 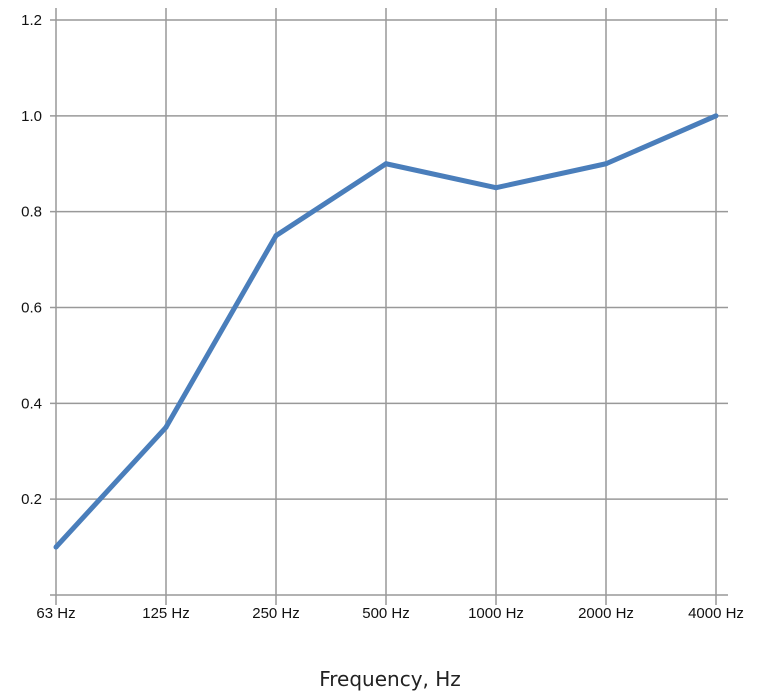 I want to click on x-tick-label: 63 Hz, so click(x=55, y=613).